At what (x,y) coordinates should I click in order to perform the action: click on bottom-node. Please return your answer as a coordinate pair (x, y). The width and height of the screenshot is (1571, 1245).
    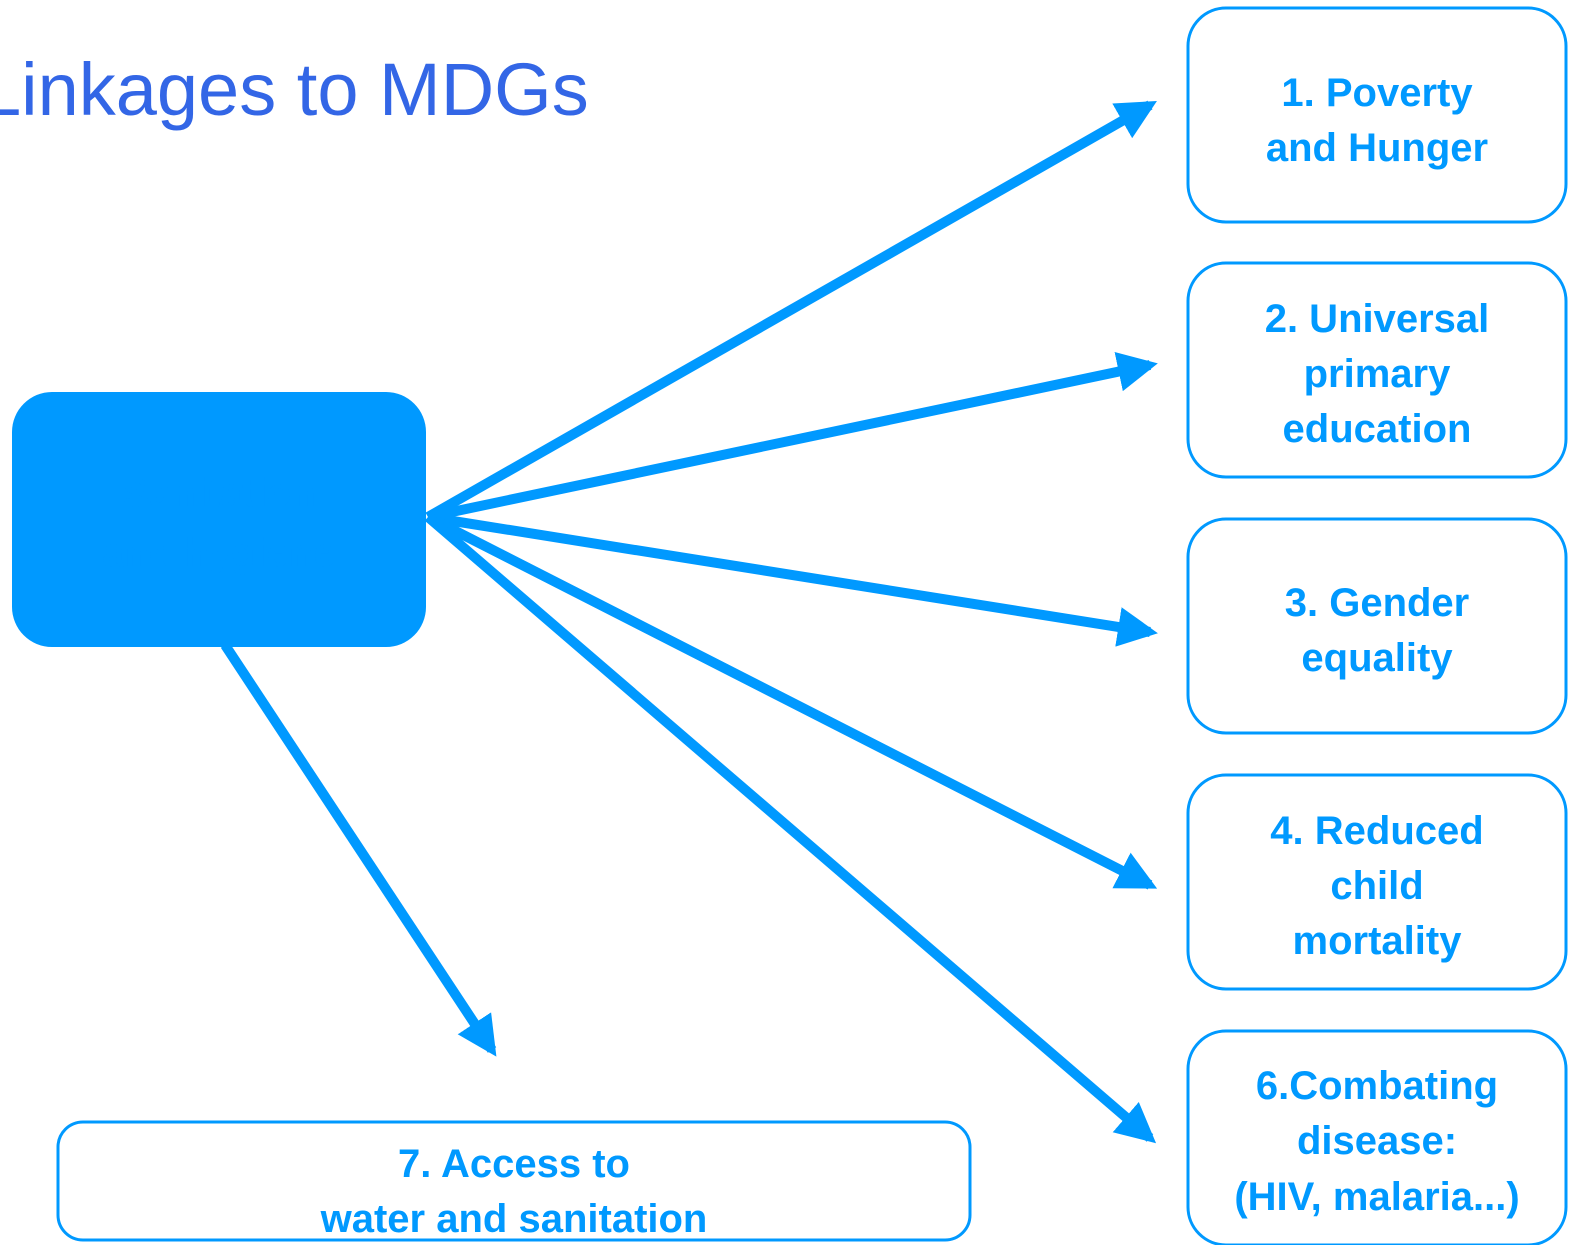
    Looking at the image, I should click on (514, 1181).